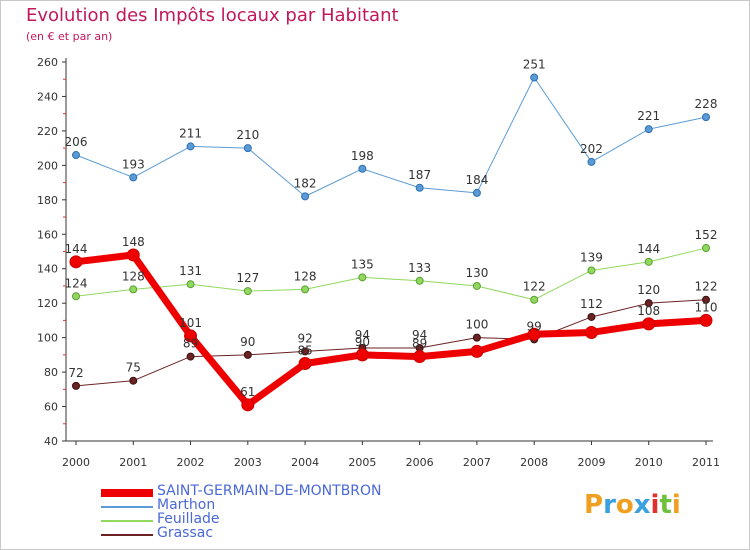 Image resolution: width=750 pixels, height=550 pixels. Describe the element at coordinates (642, 505) in the screenshot. I see `logo-letter: x` at that location.